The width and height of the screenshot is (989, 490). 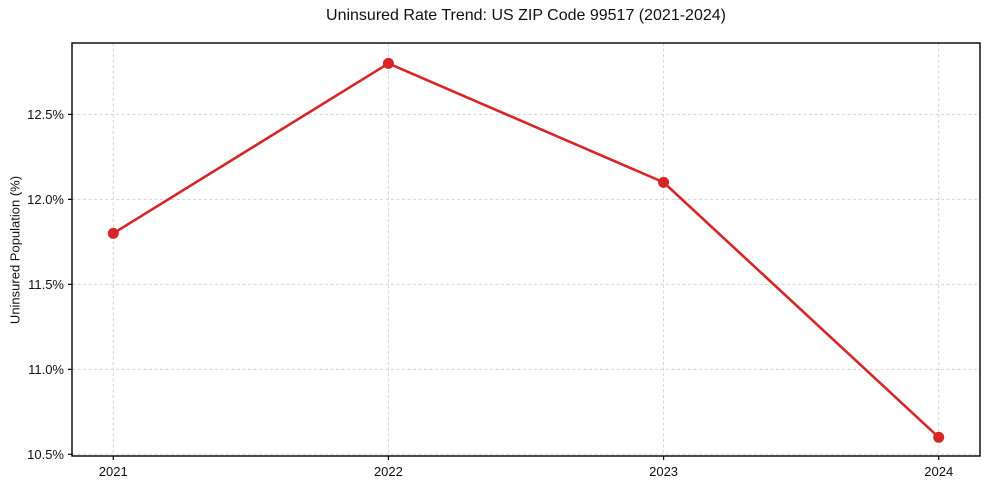 I want to click on y-tick-label: 12.5%, so click(x=45, y=114).